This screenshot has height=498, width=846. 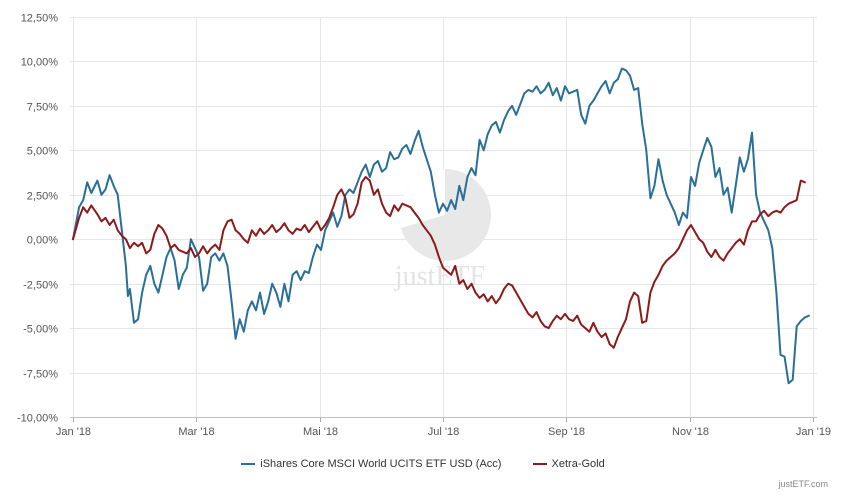 What do you see at coordinates (539, 464) in the screenshot?
I see `legend-swatch-xetra-gold` at bounding box center [539, 464].